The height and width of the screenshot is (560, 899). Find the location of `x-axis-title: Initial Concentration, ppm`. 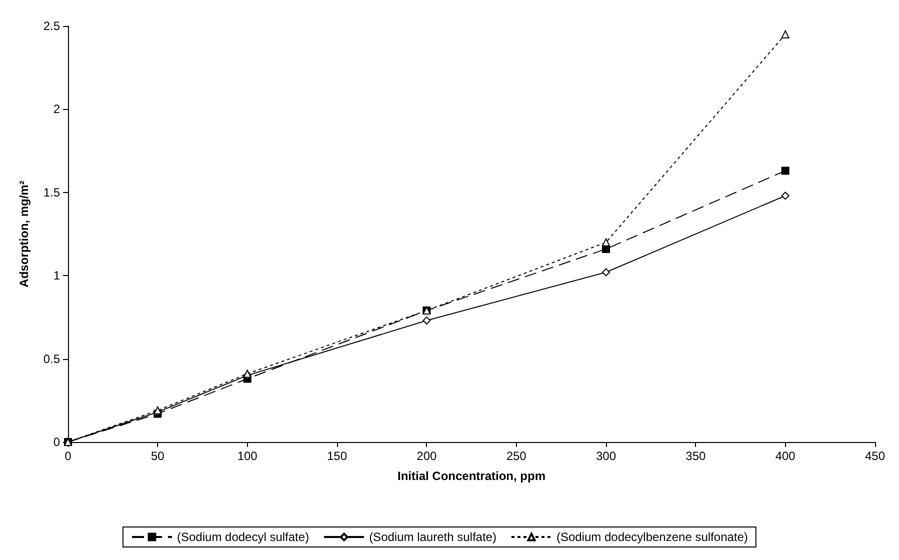

x-axis-title: Initial Concentration, ppm is located at coordinates (471, 476).